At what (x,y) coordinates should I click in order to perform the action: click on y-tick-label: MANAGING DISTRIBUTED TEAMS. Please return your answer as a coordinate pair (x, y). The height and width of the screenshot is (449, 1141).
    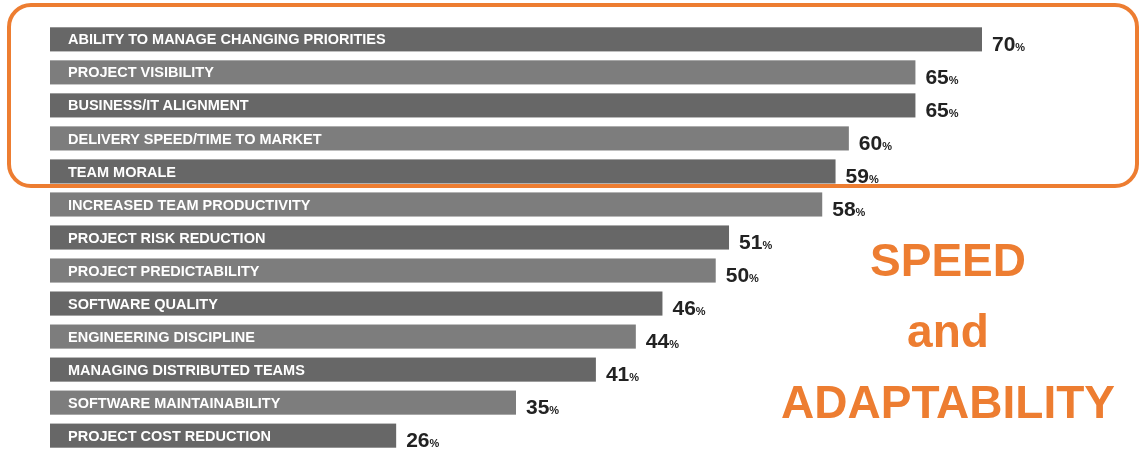
    Looking at the image, I should click on (187, 369).